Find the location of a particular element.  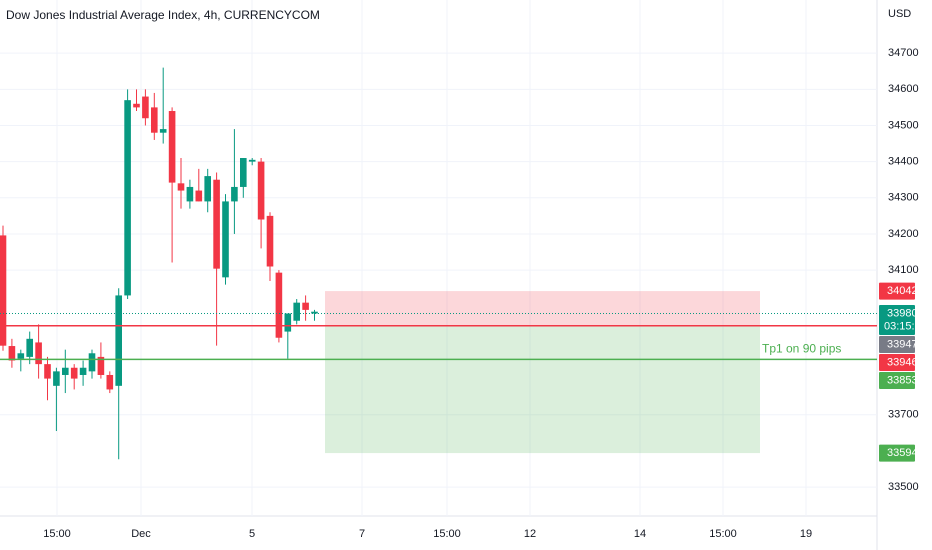

y-tick-label: 34300 is located at coordinates (903, 198).